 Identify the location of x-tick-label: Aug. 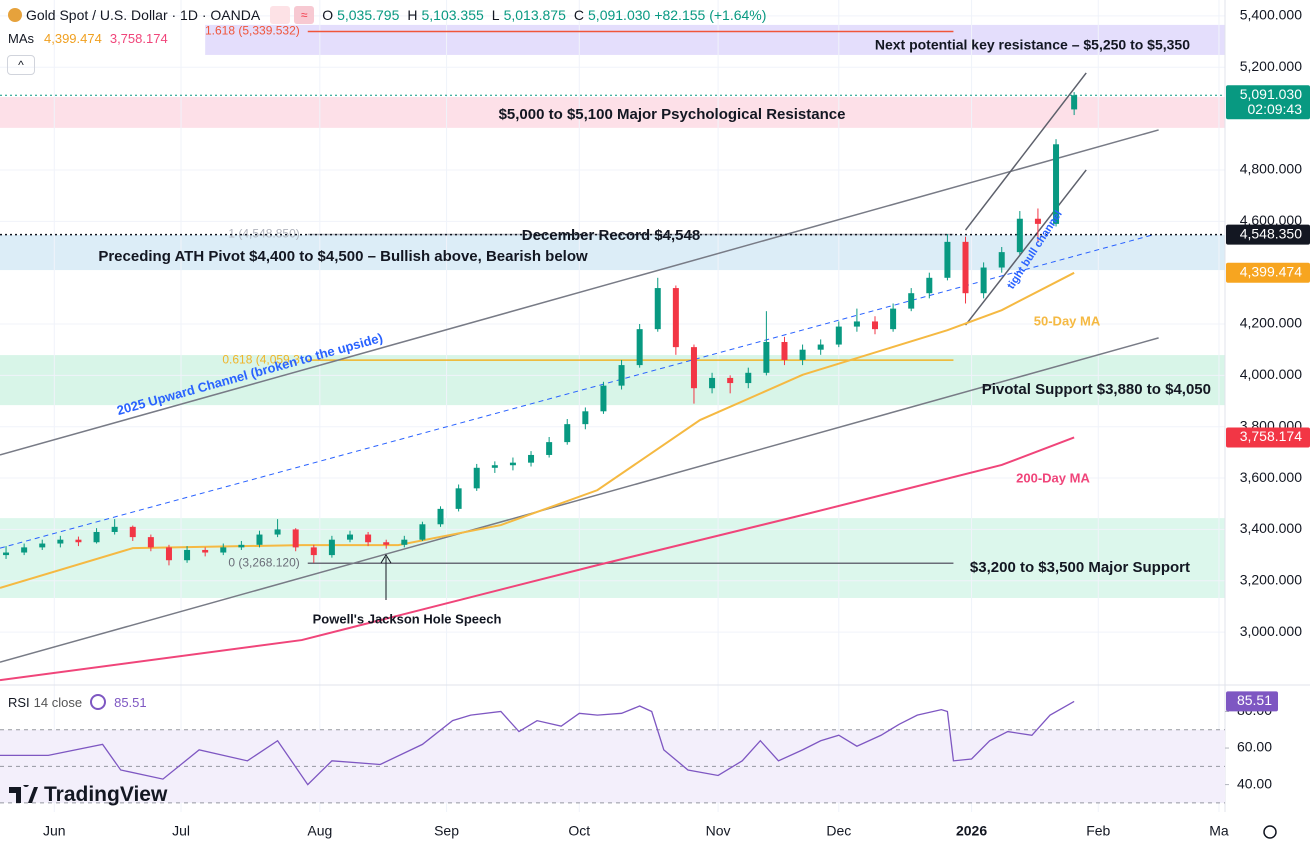
(319, 831).